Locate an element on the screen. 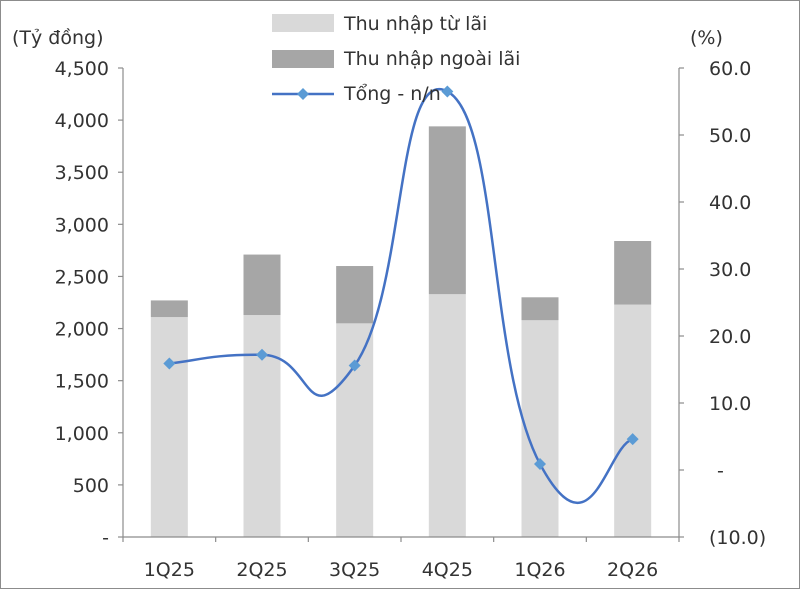  left-tick-label: 3,000 is located at coordinates (82, 225).